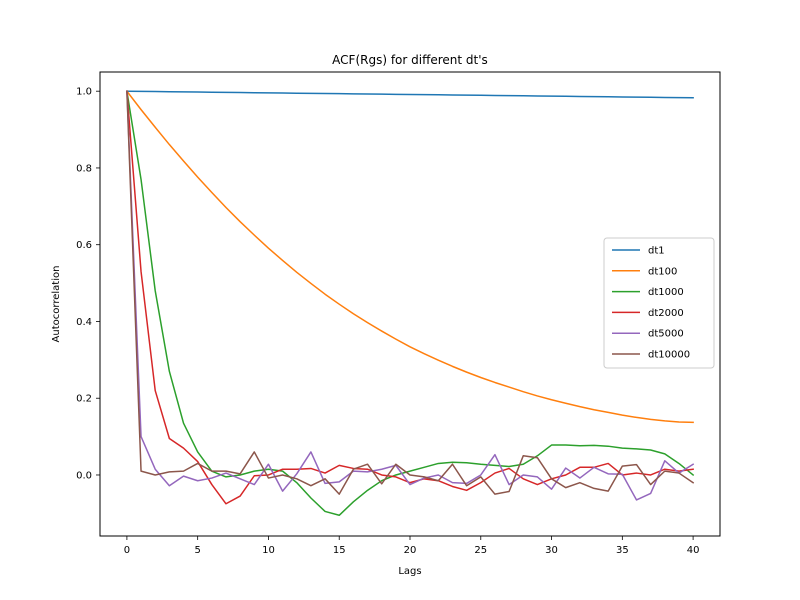 The image size is (800, 600). Describe the element at coordinates (551, 550) in the screenshot. I see `x-tick-label: 30` at that location.